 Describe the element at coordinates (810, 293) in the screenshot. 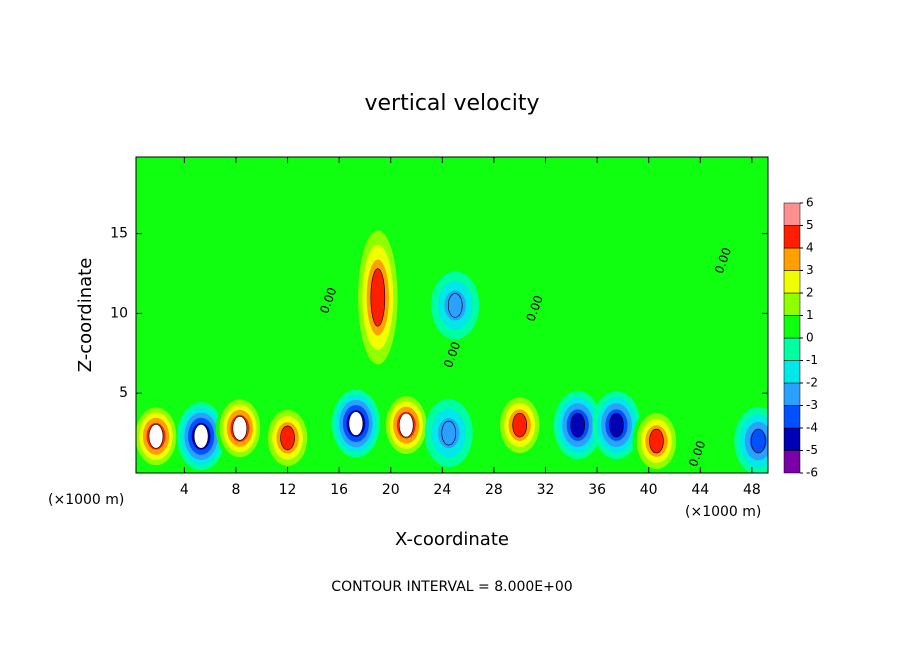

I see `colorbar-tick-label: 2` at that location.